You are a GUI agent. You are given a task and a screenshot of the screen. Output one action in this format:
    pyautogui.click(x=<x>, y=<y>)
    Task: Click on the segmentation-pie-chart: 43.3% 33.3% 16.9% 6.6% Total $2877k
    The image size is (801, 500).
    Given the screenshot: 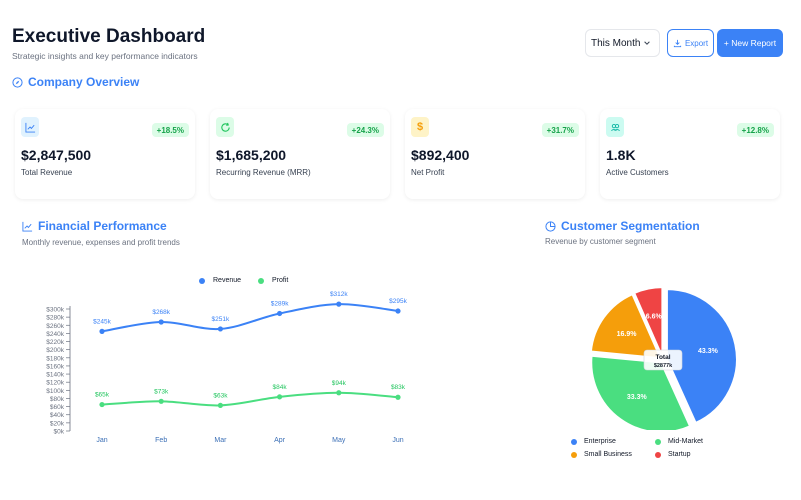 What is the action you would take?
    pyautogui.click(x=663, y=358)
    